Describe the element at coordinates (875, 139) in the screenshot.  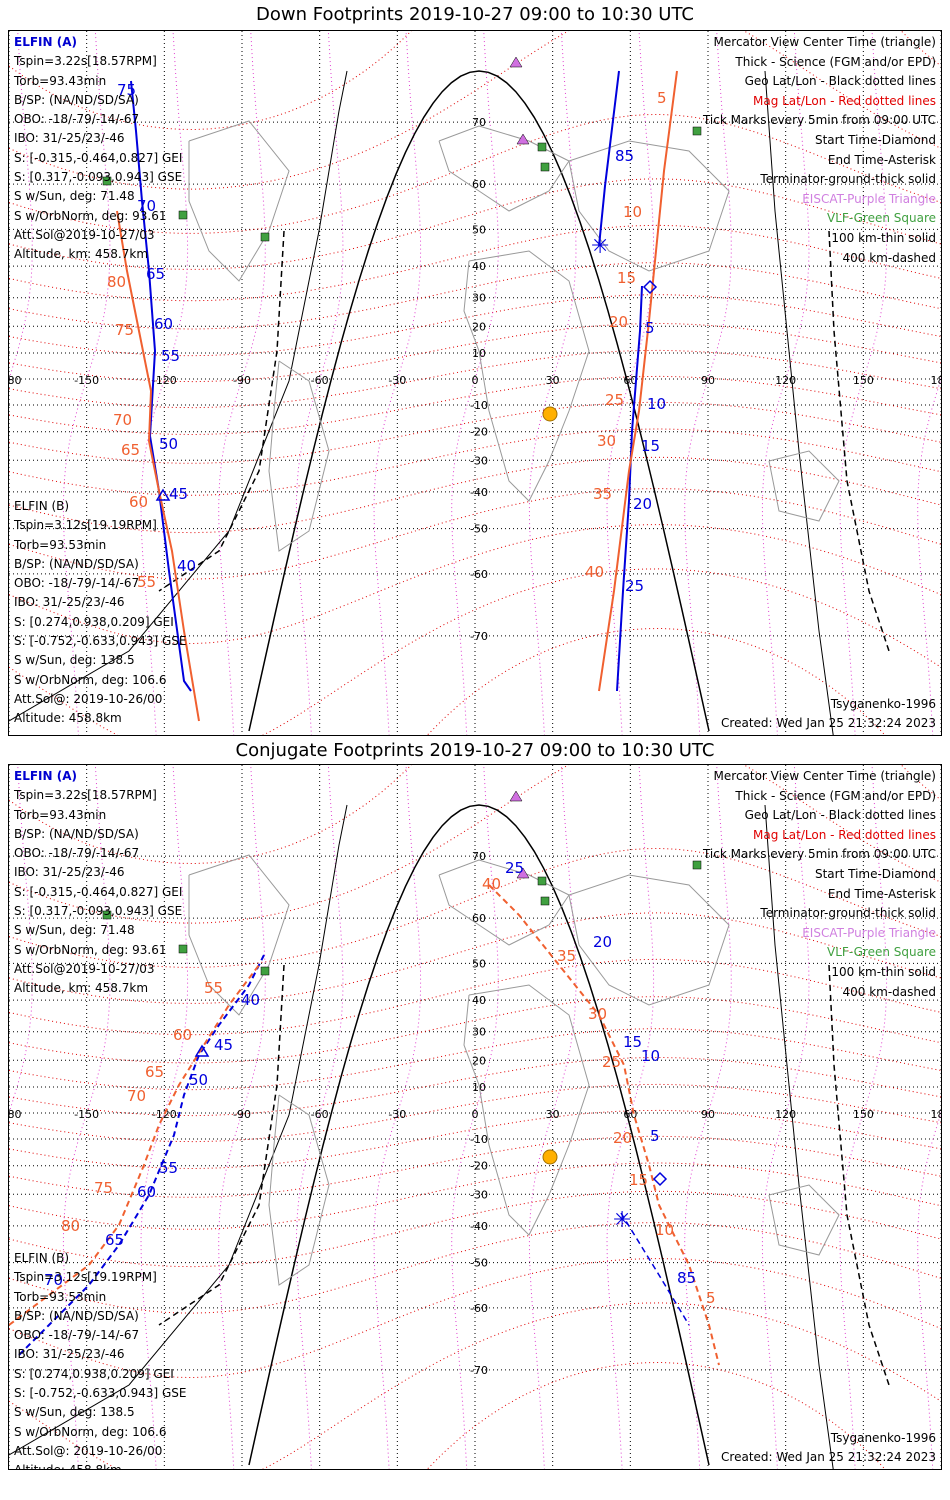
I see `legend-item: Start Time-Diamond` at that location.